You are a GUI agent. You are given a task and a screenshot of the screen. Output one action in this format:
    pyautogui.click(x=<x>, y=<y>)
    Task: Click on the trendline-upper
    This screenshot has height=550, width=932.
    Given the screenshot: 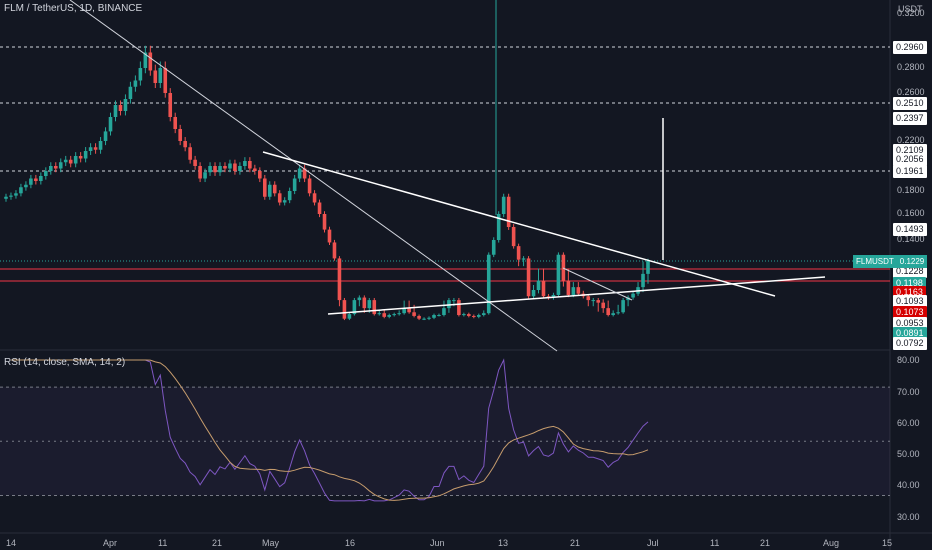 What is the action you would take?
    pyautogui.click(x=519, y=224)
    